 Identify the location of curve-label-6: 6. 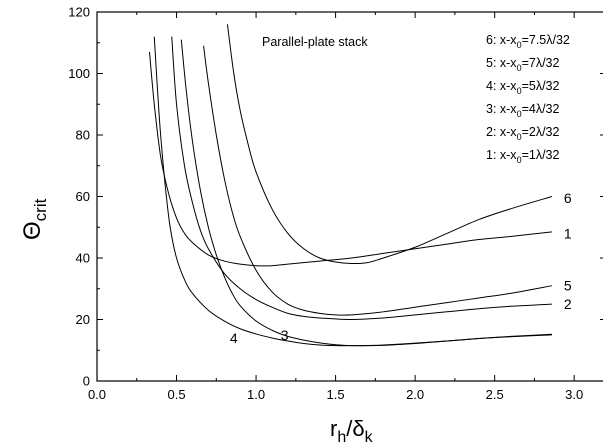
(568, 198).